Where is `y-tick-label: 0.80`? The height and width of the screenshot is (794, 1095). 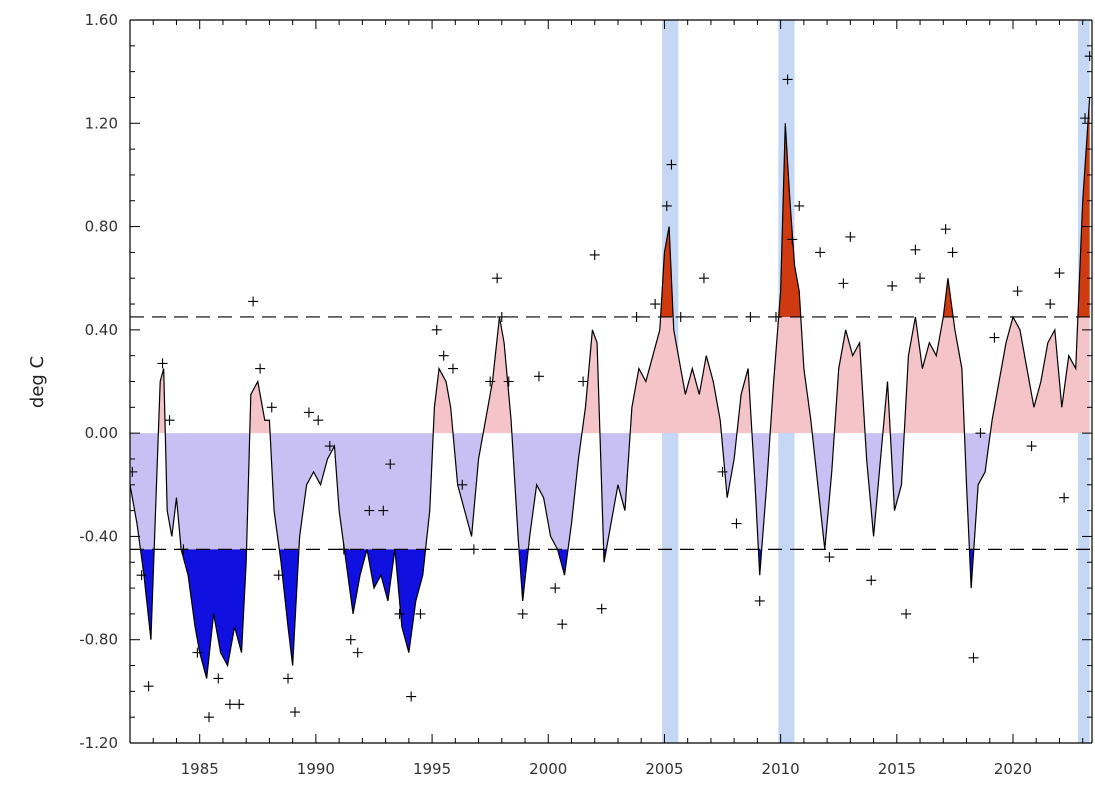 y-tick-label: 0.80 is located at coordinates (101, 227).